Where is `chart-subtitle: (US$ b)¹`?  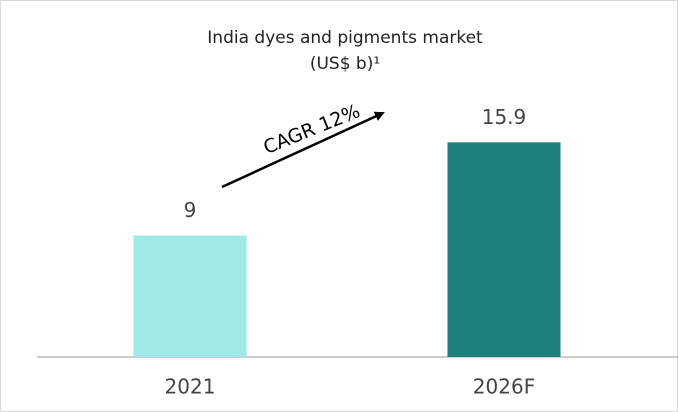 chart-subtitle: (US$ b)¹ is located at coordinates (345, 64).